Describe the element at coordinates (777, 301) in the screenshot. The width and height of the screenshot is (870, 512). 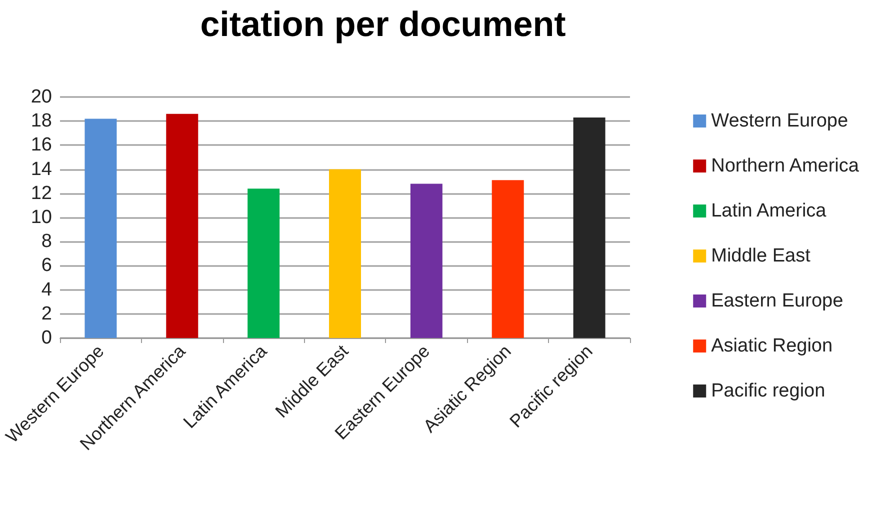
I see `legend-label: Eastern Europe` at that location.